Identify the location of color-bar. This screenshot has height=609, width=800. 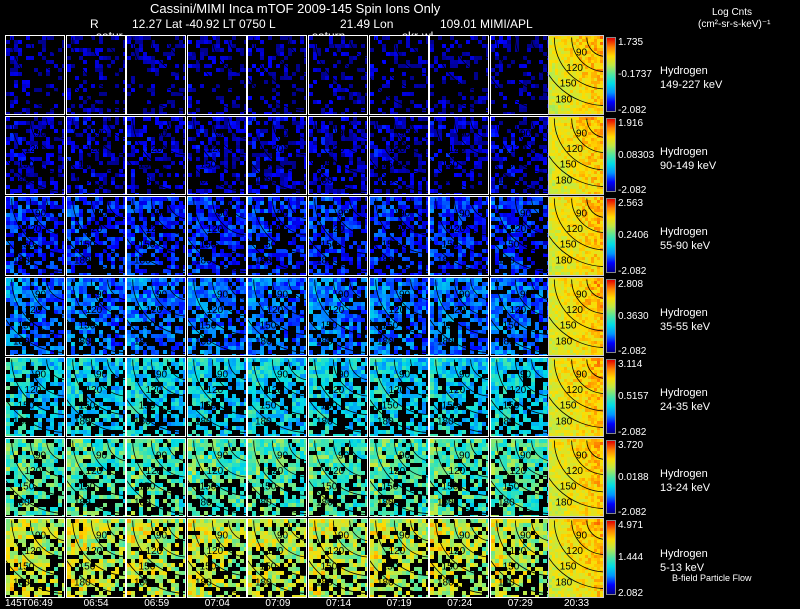
(611, 74).